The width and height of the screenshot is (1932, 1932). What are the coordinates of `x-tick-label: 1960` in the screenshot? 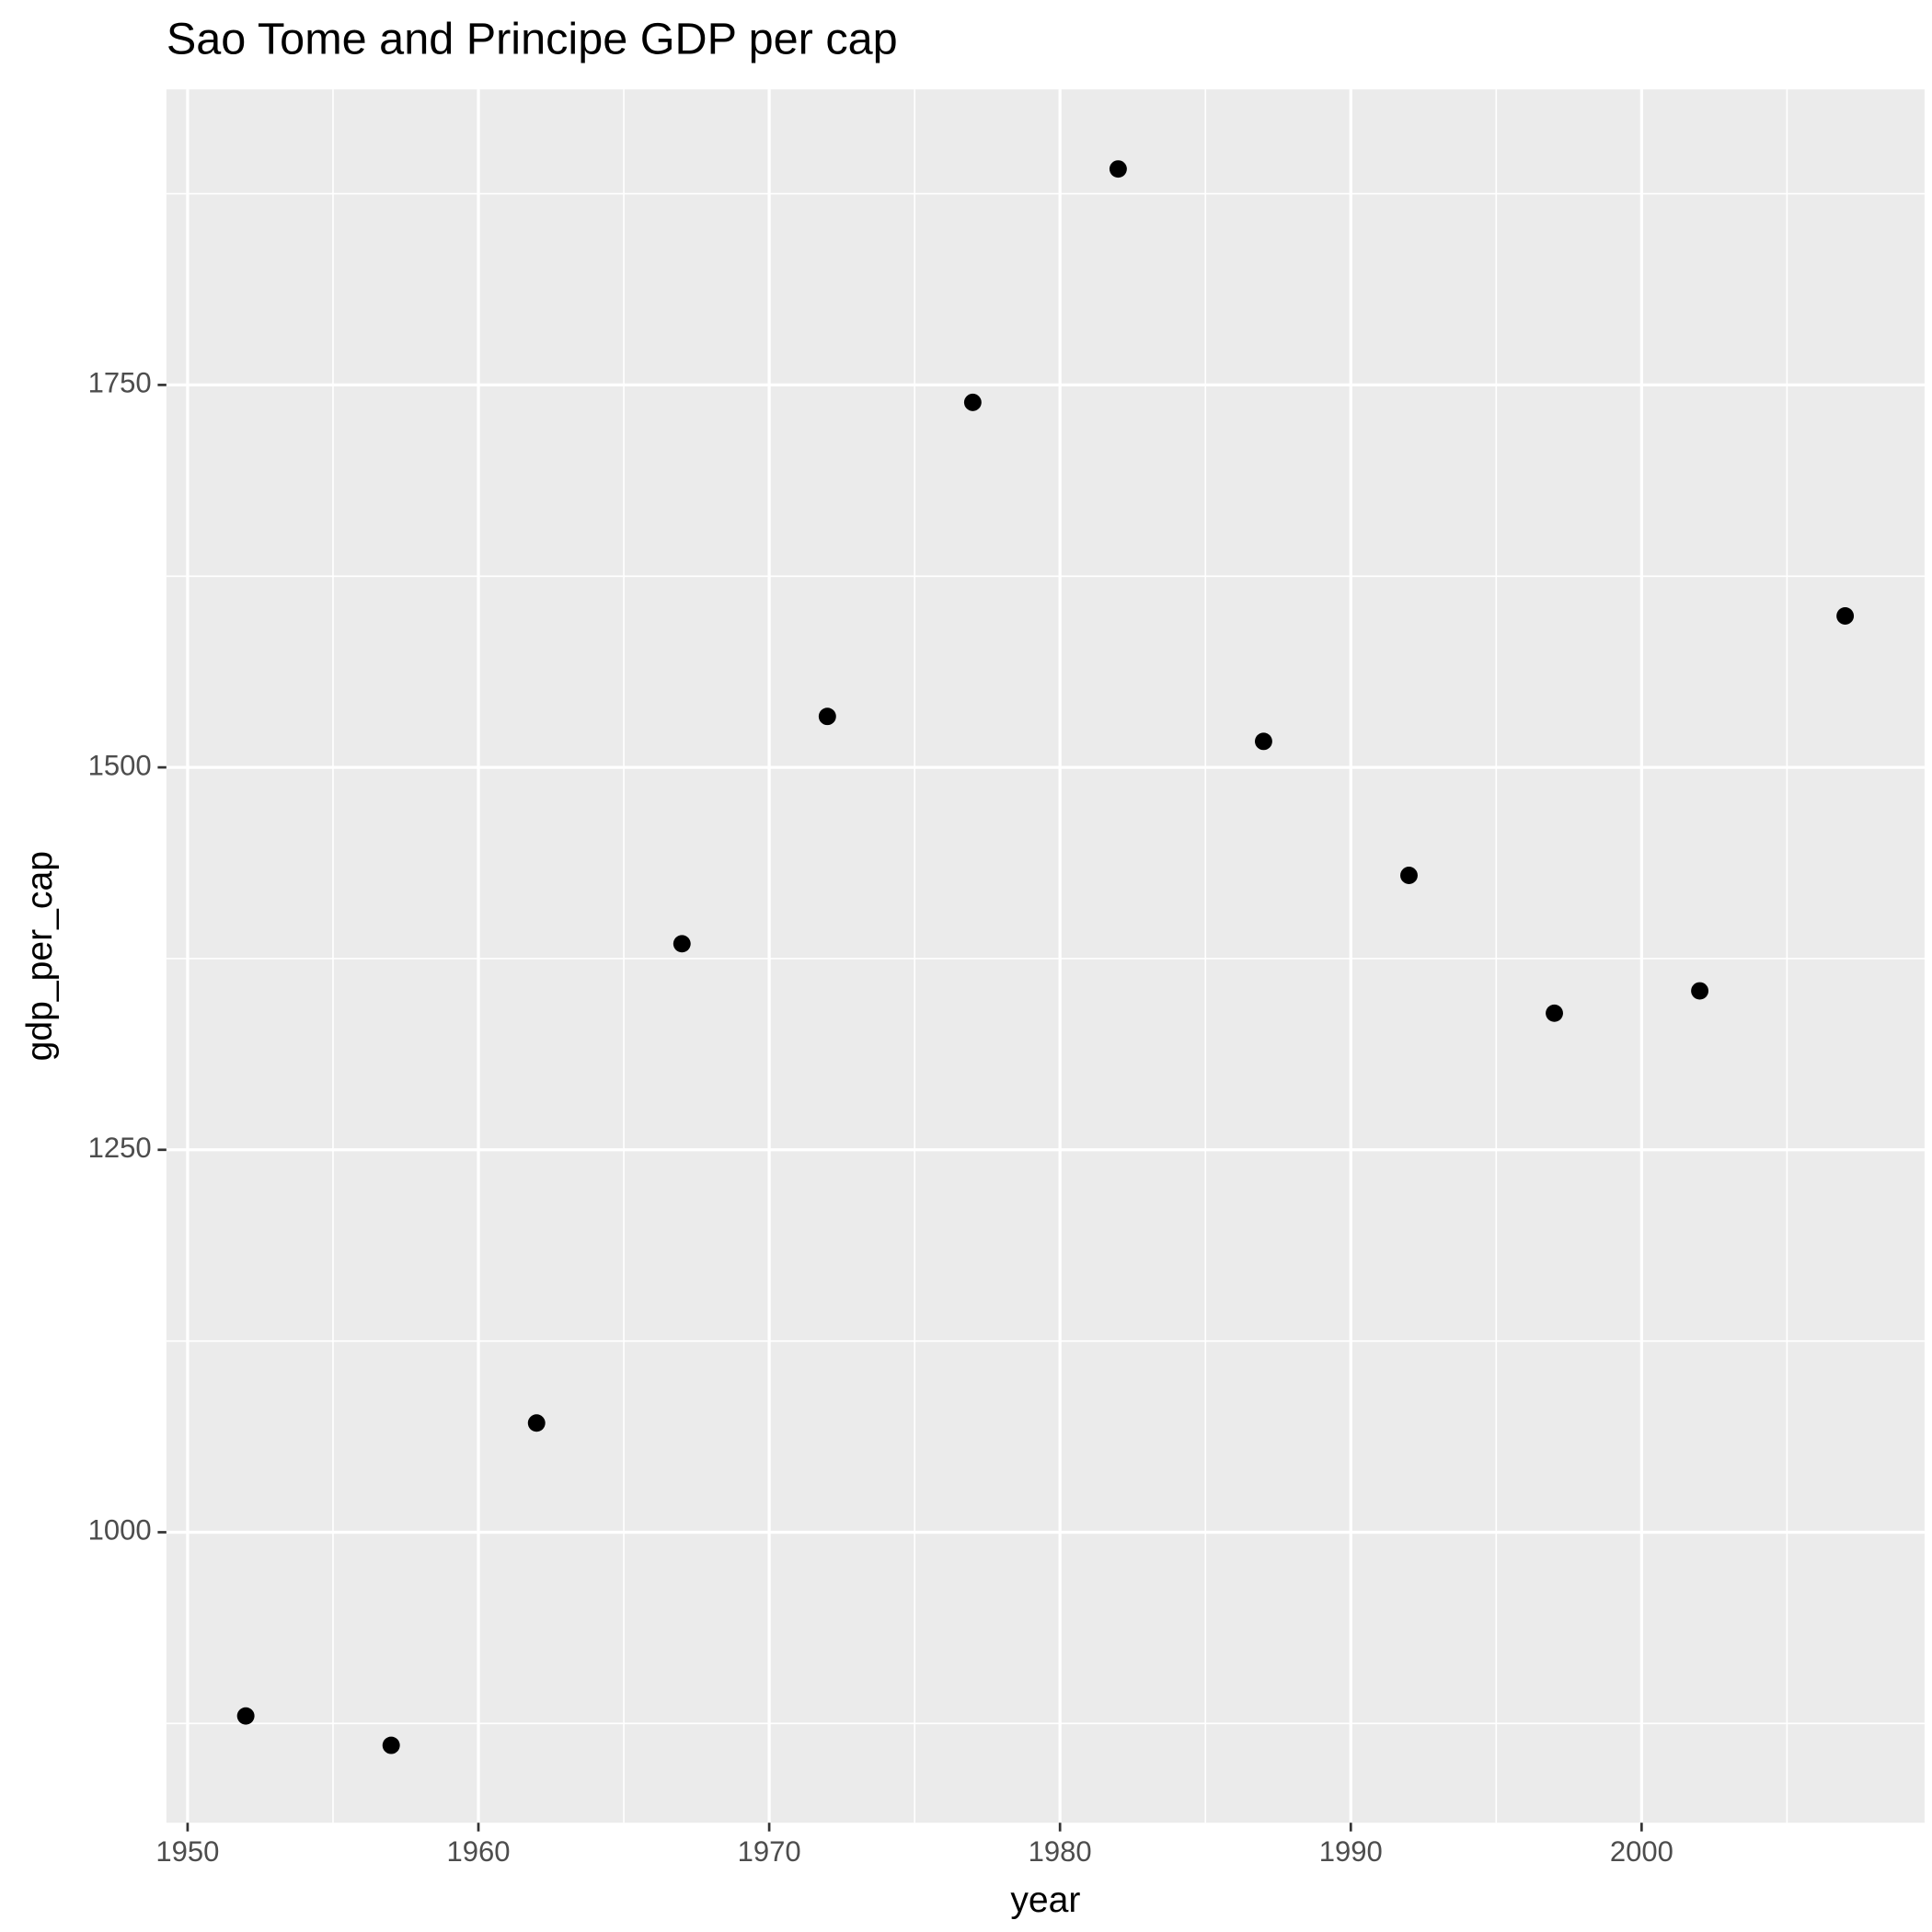 It's located at (478, 1851).